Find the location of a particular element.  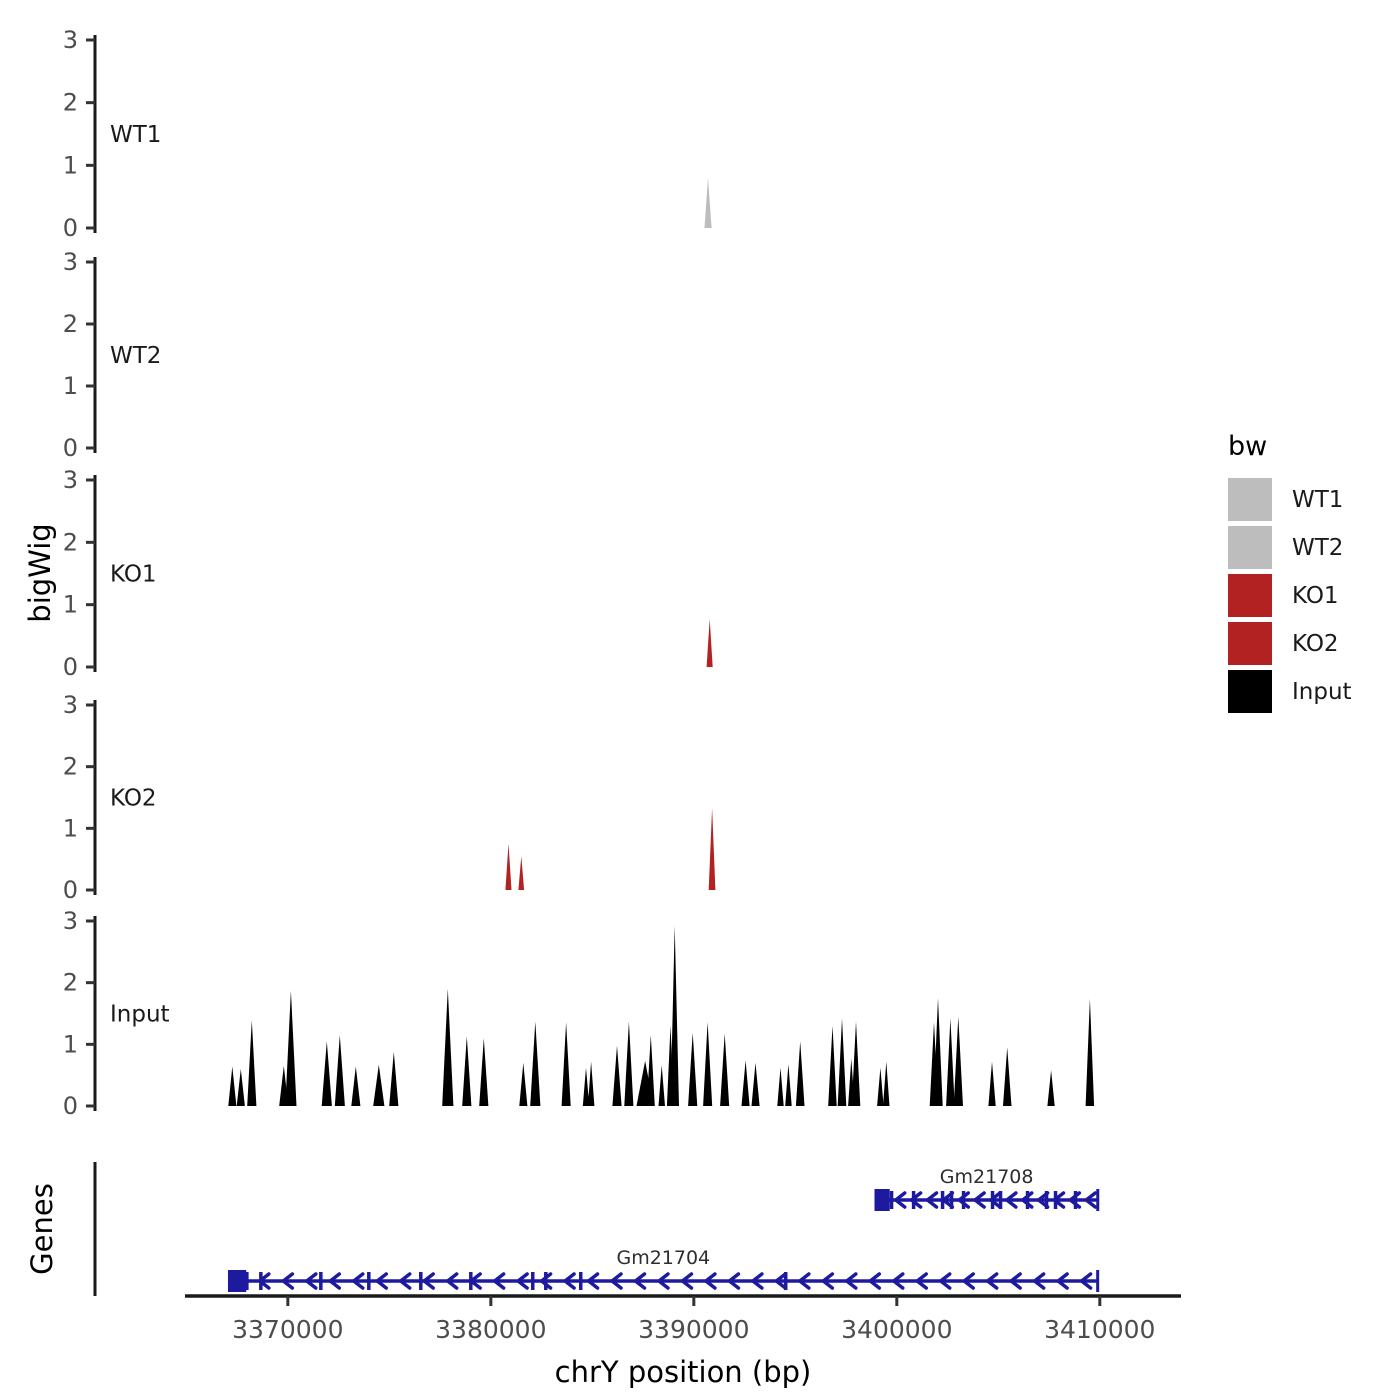

legend-swatch-KO1 is located at coordinates (1250, 595).